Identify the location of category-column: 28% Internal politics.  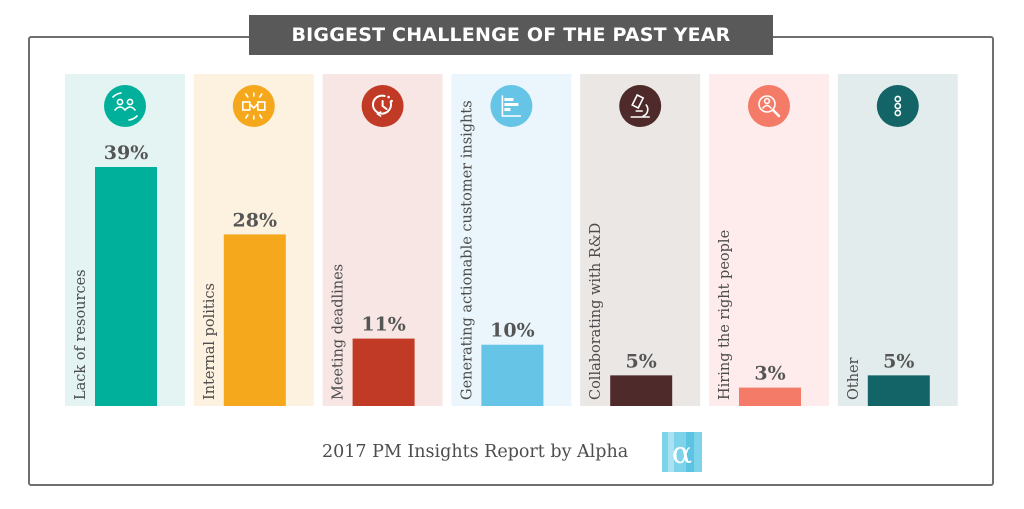
(253, 240).